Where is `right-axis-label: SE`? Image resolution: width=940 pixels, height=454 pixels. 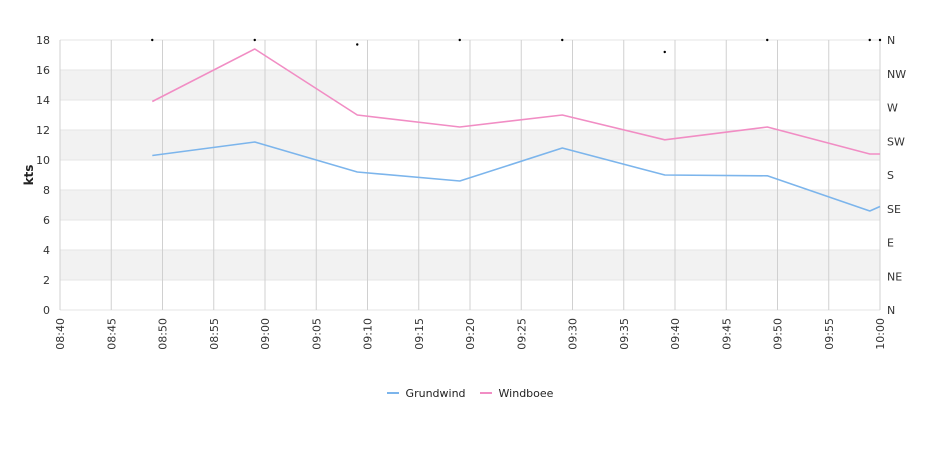
right-axis-label: SE is located at coordinates (894, 209).